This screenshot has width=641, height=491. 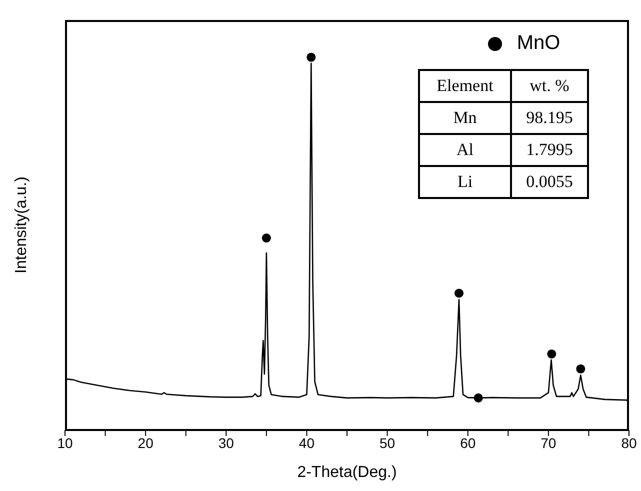 I want to click on annotation: Mn, so click(x=465, y=118).